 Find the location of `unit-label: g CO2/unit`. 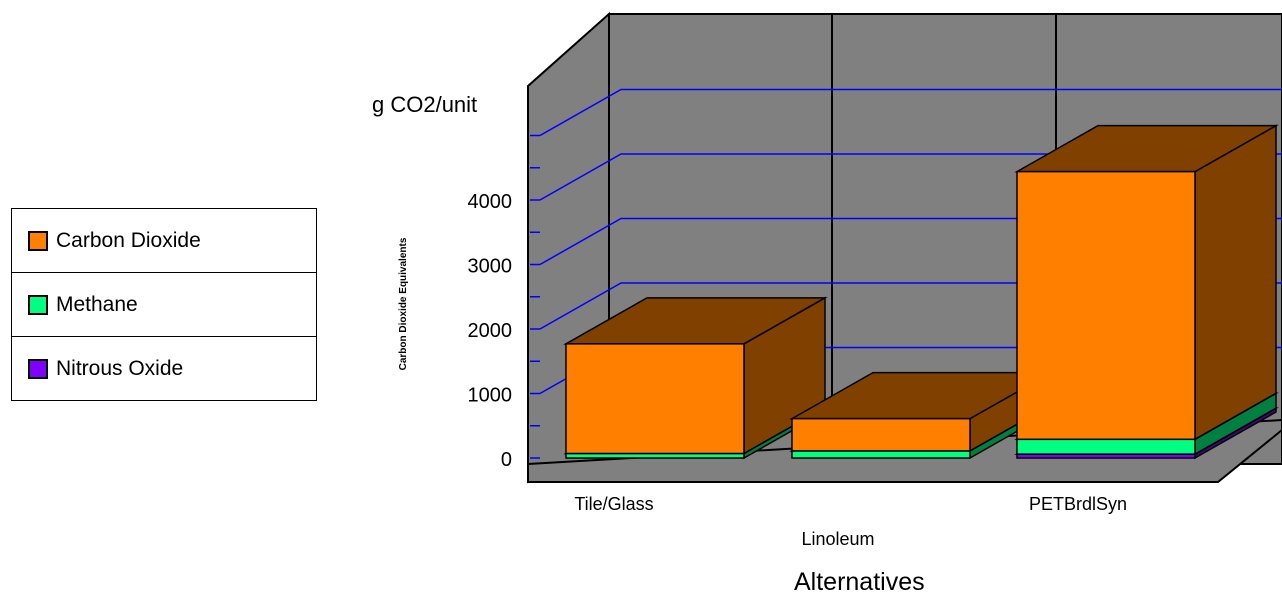

unit-label: g CO2/unit is located at coordinates (425, 104).